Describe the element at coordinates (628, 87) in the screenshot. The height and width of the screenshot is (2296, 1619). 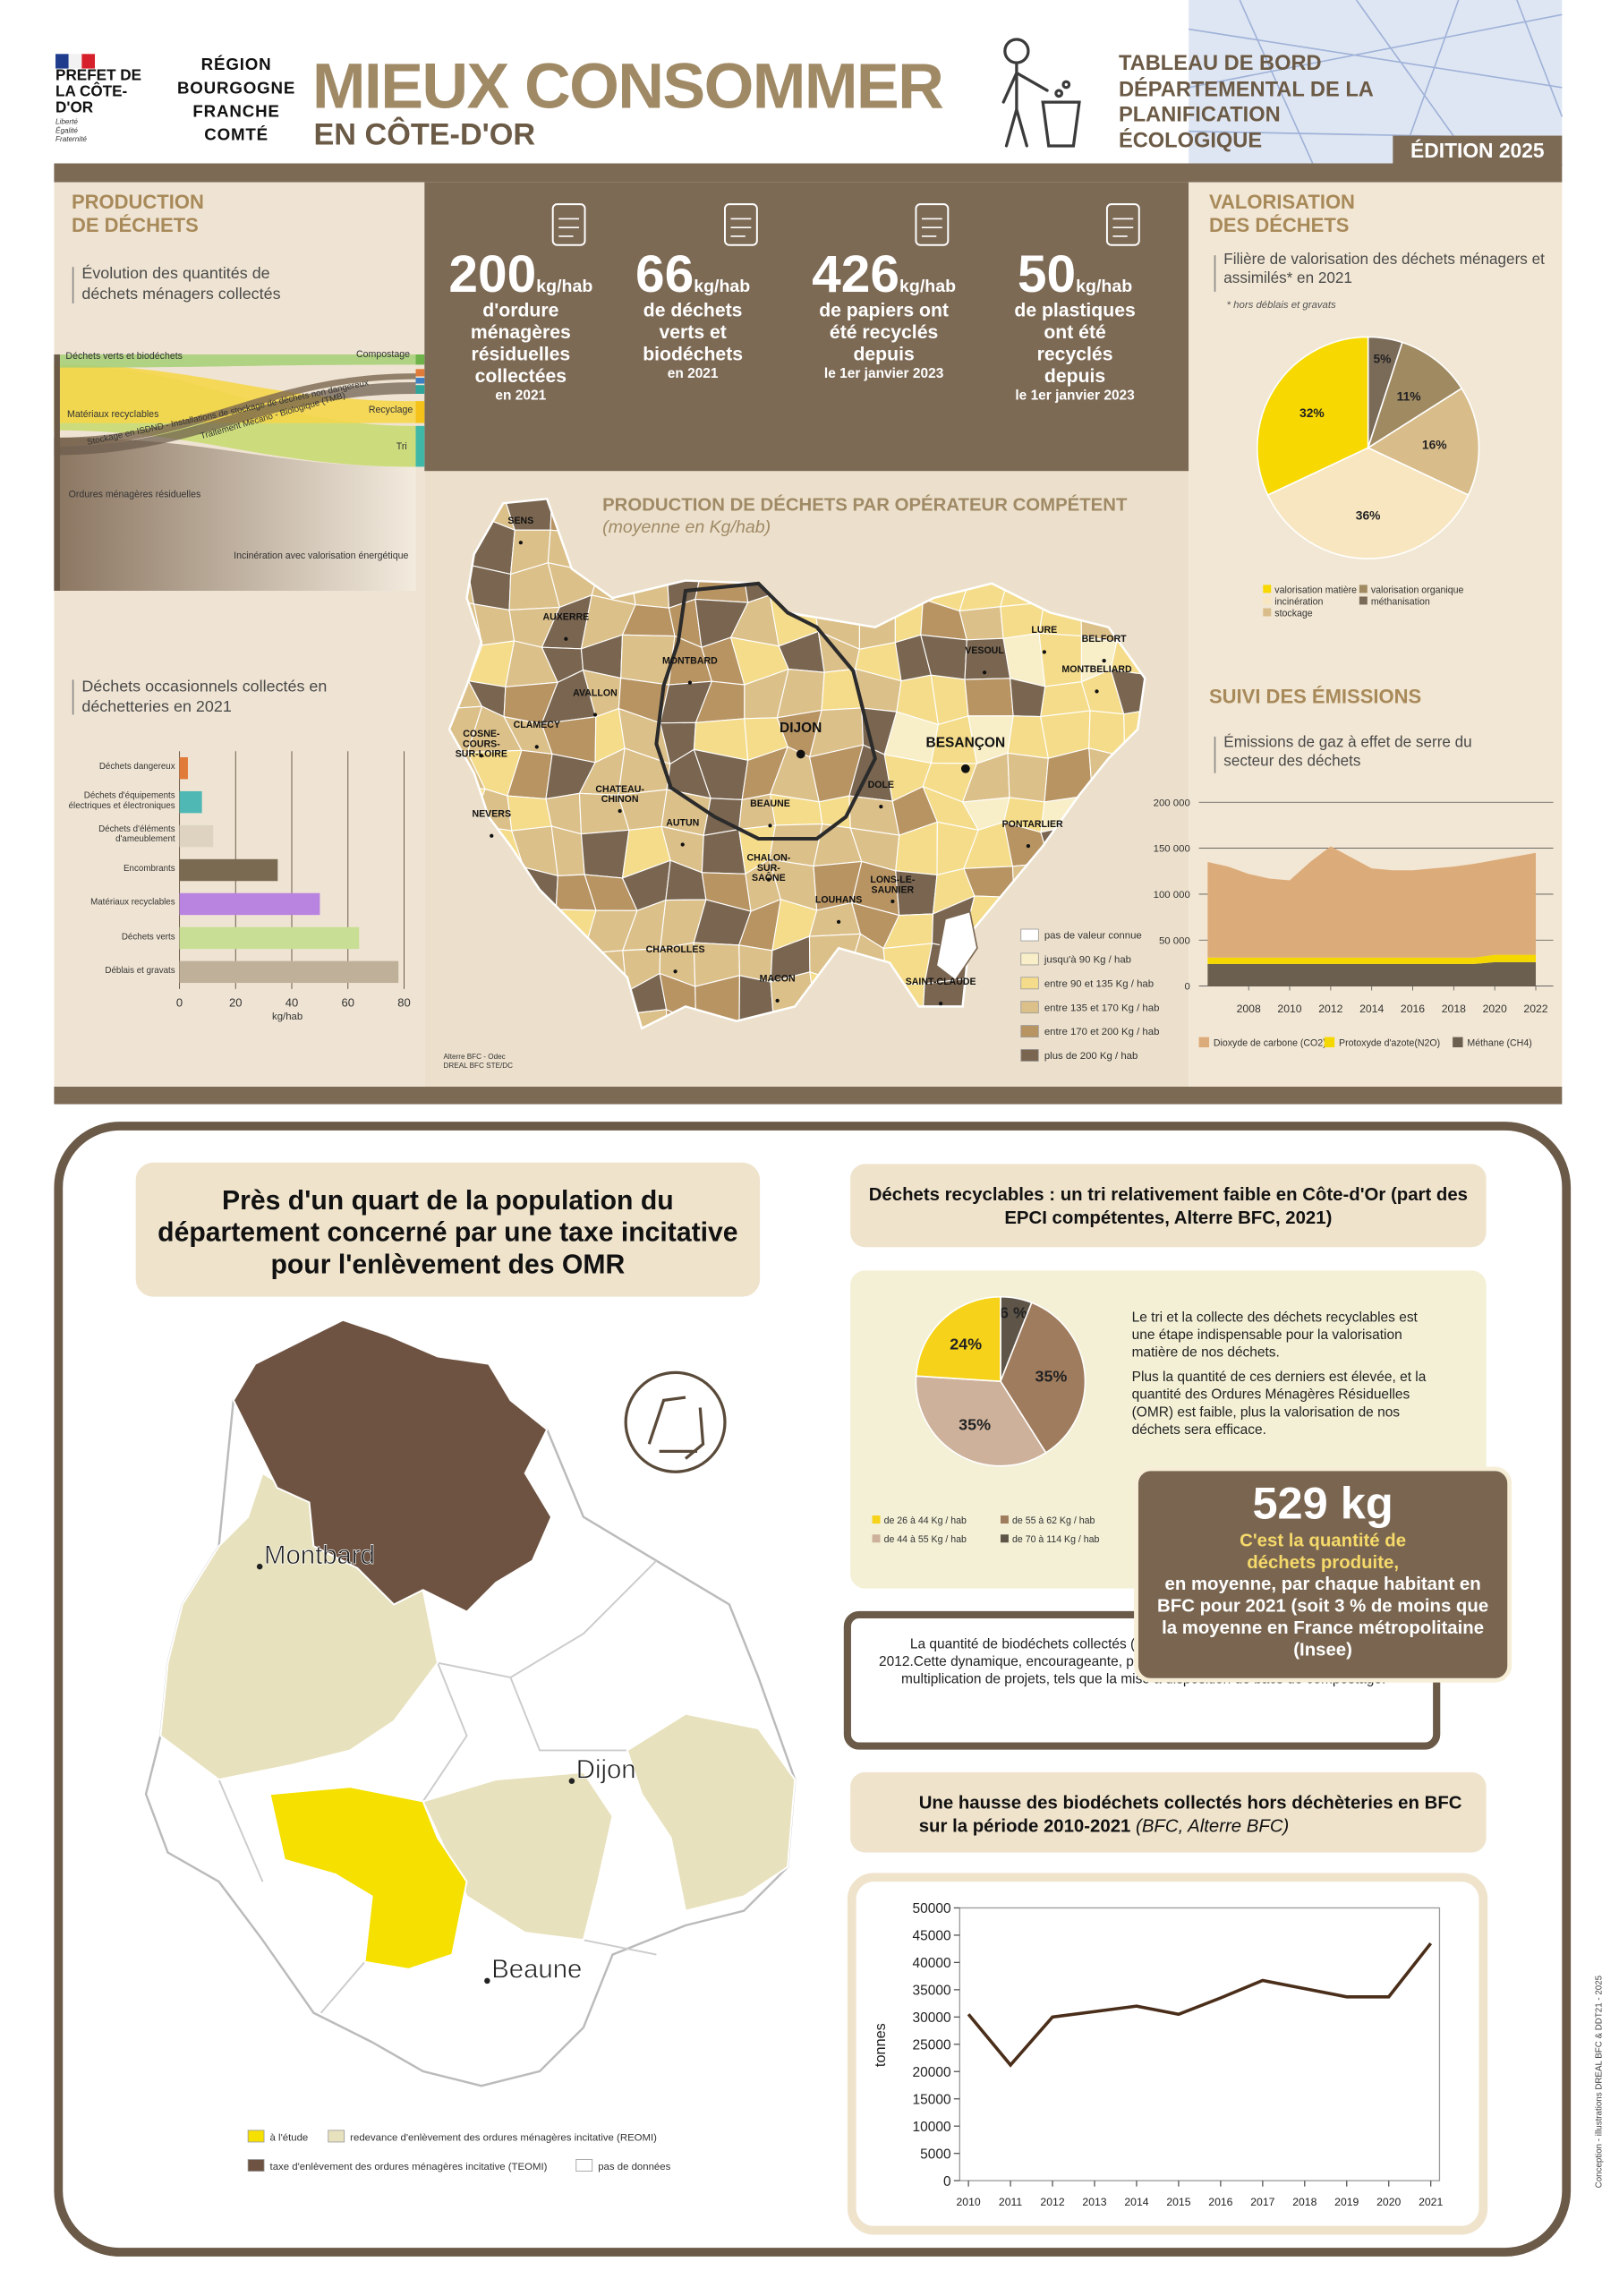
I see `main-title: MIEUX CONSOMMER` at that location.